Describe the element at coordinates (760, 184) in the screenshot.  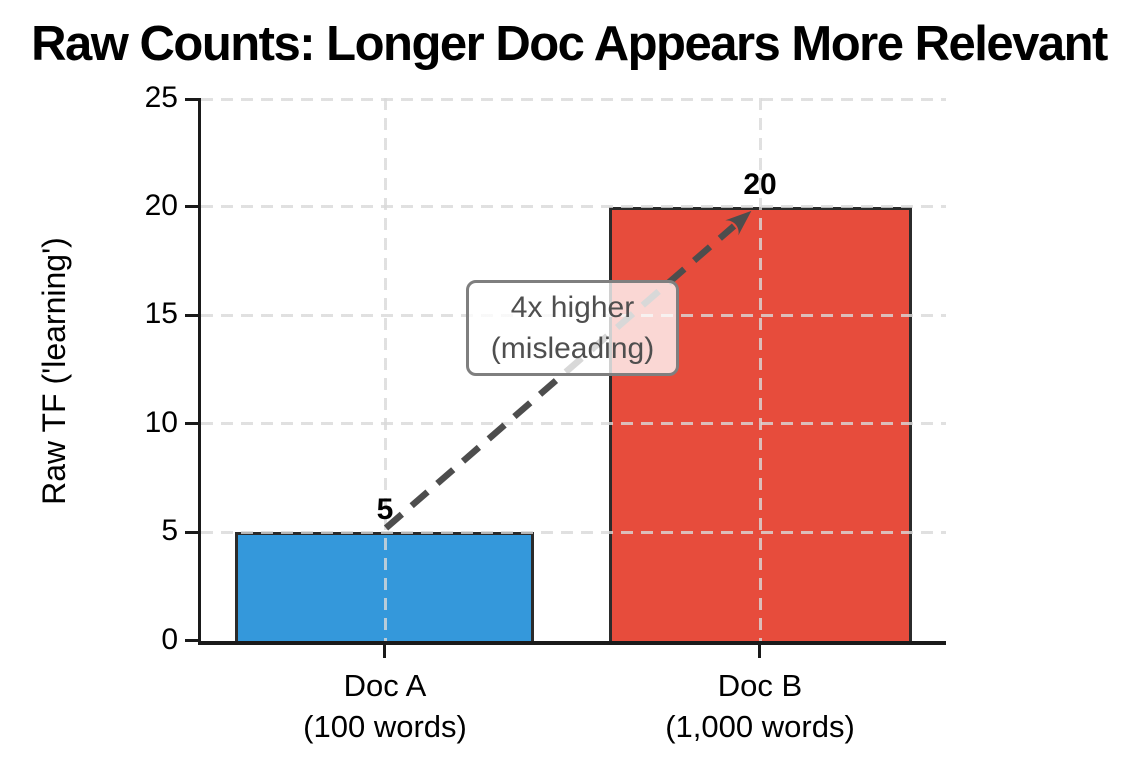
I see `value-label-doc-b: 20` at that location.